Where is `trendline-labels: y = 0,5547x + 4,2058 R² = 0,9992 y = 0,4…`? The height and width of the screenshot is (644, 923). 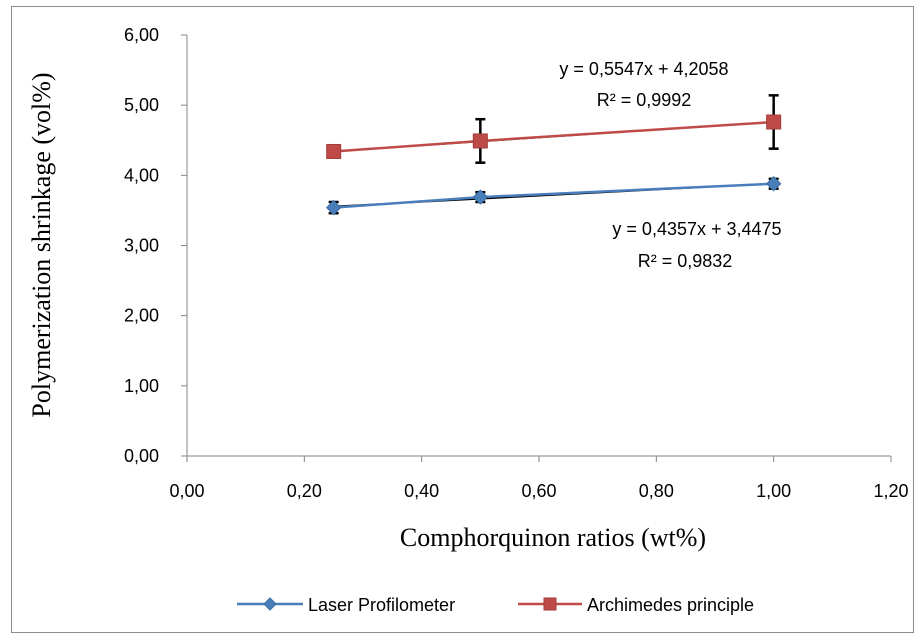
trendline-labels: y = 0,5547x + 4,2058 R² = 0,9992 y = 0,4… is located at coordinates (670, 165).